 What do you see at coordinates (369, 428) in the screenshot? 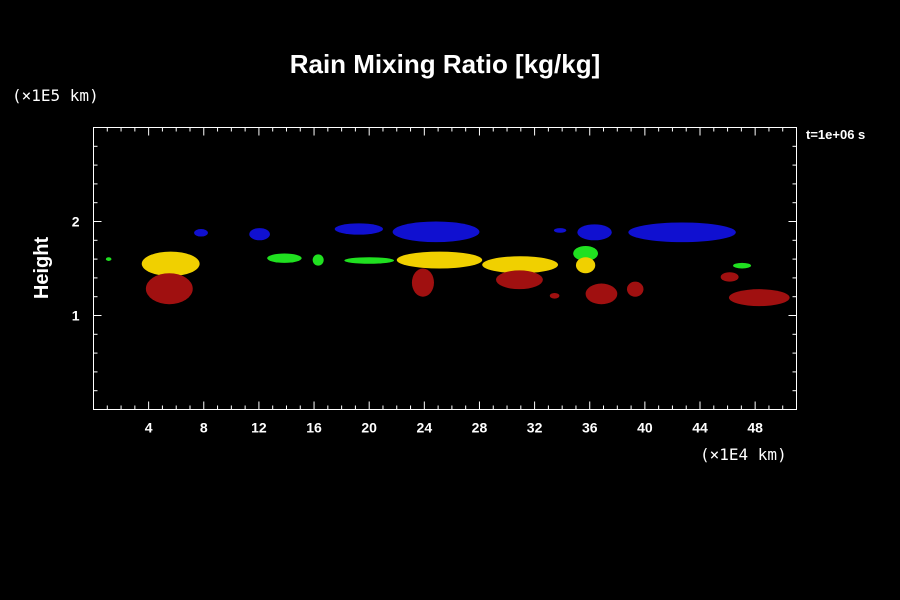
I see `x-tick-label: 20` at bounding box center [369, 428].